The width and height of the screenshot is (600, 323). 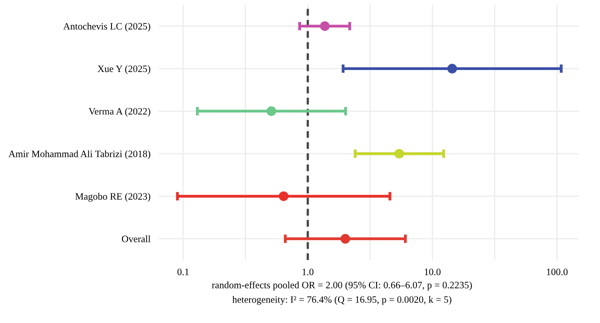 What do you see at coordinates (183, 272) in the screenshot?
I see `x-tick-label: 0.1` at bounding box center [183, 272].